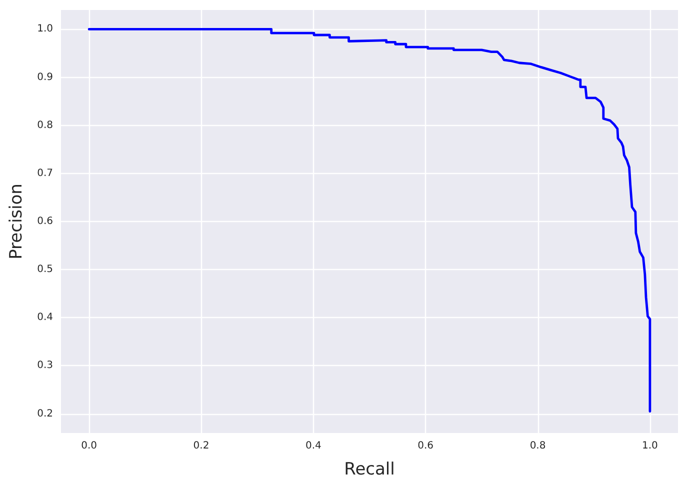  I want to click on y-tick-label: 1.0, so click(45, 29).